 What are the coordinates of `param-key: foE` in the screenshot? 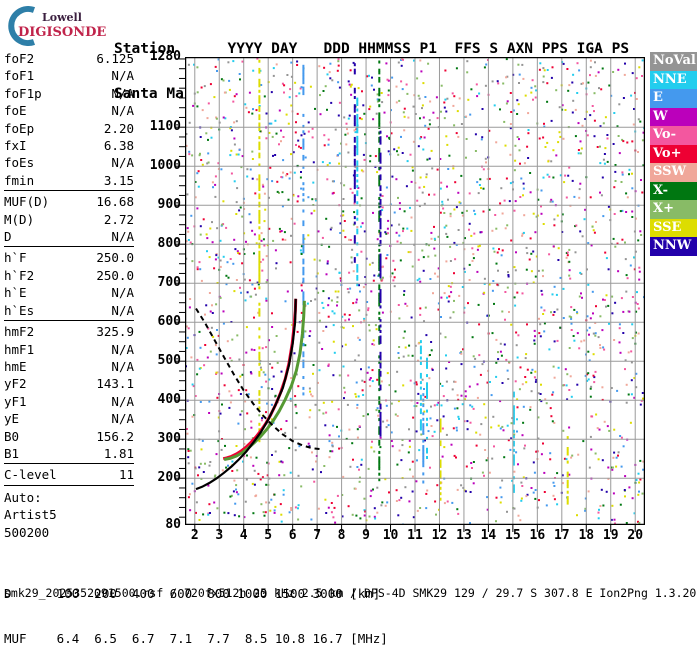 It's located at (15, 110).